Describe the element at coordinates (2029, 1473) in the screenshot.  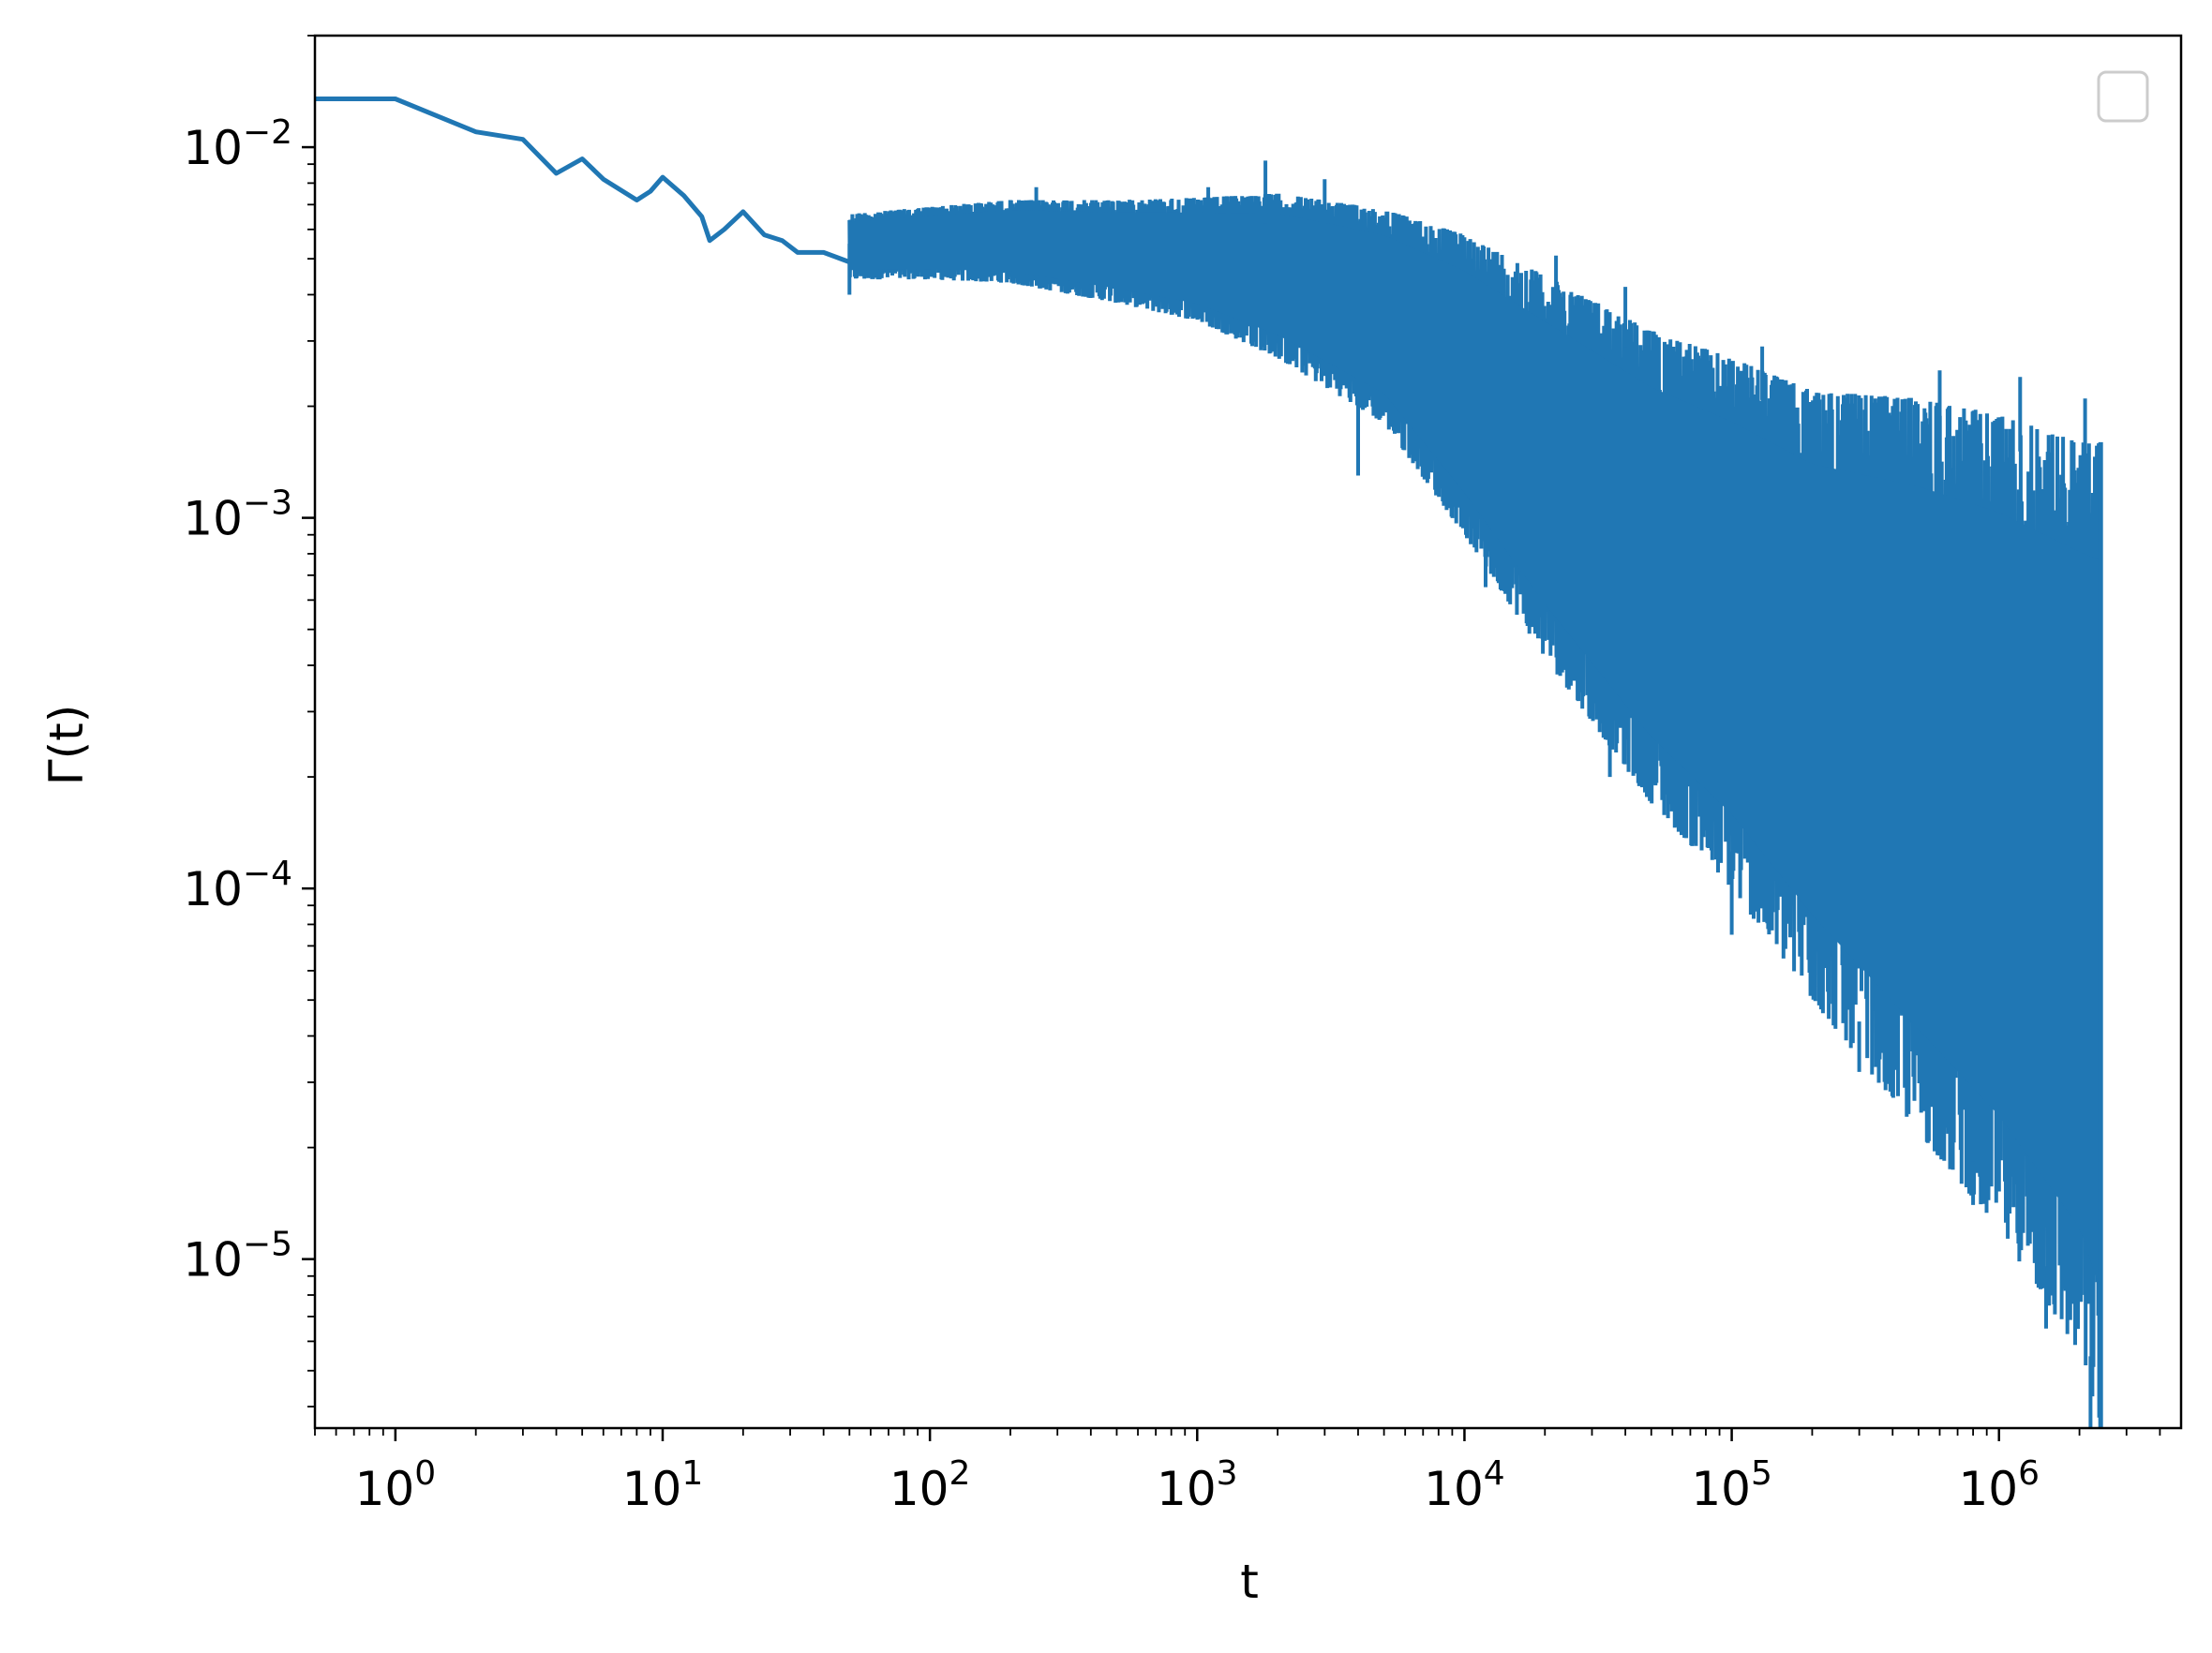
I see `x-tick-label-exponent: 6` at that location.